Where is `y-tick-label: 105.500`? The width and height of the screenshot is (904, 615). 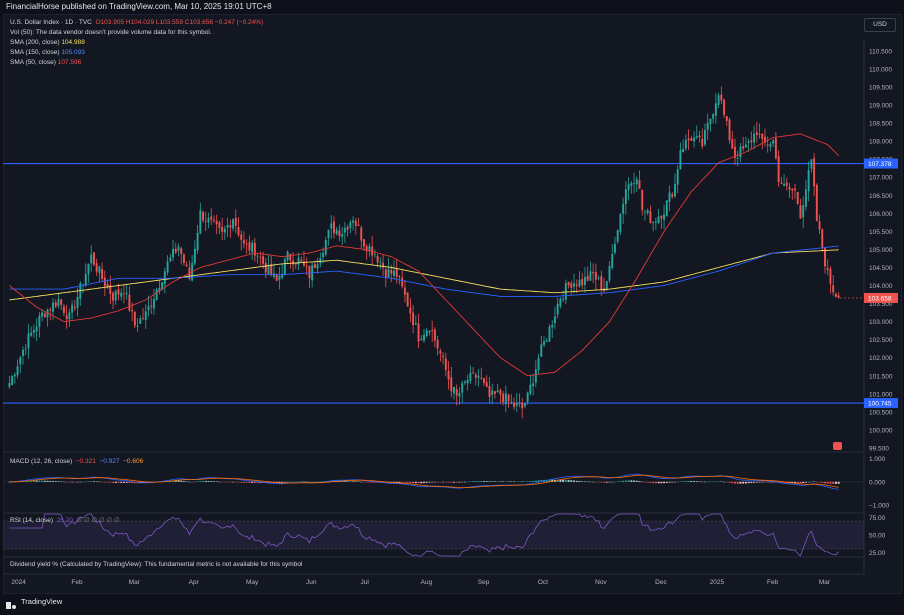 y-tick-label: 105.500 is located at coordinates (881, 232).